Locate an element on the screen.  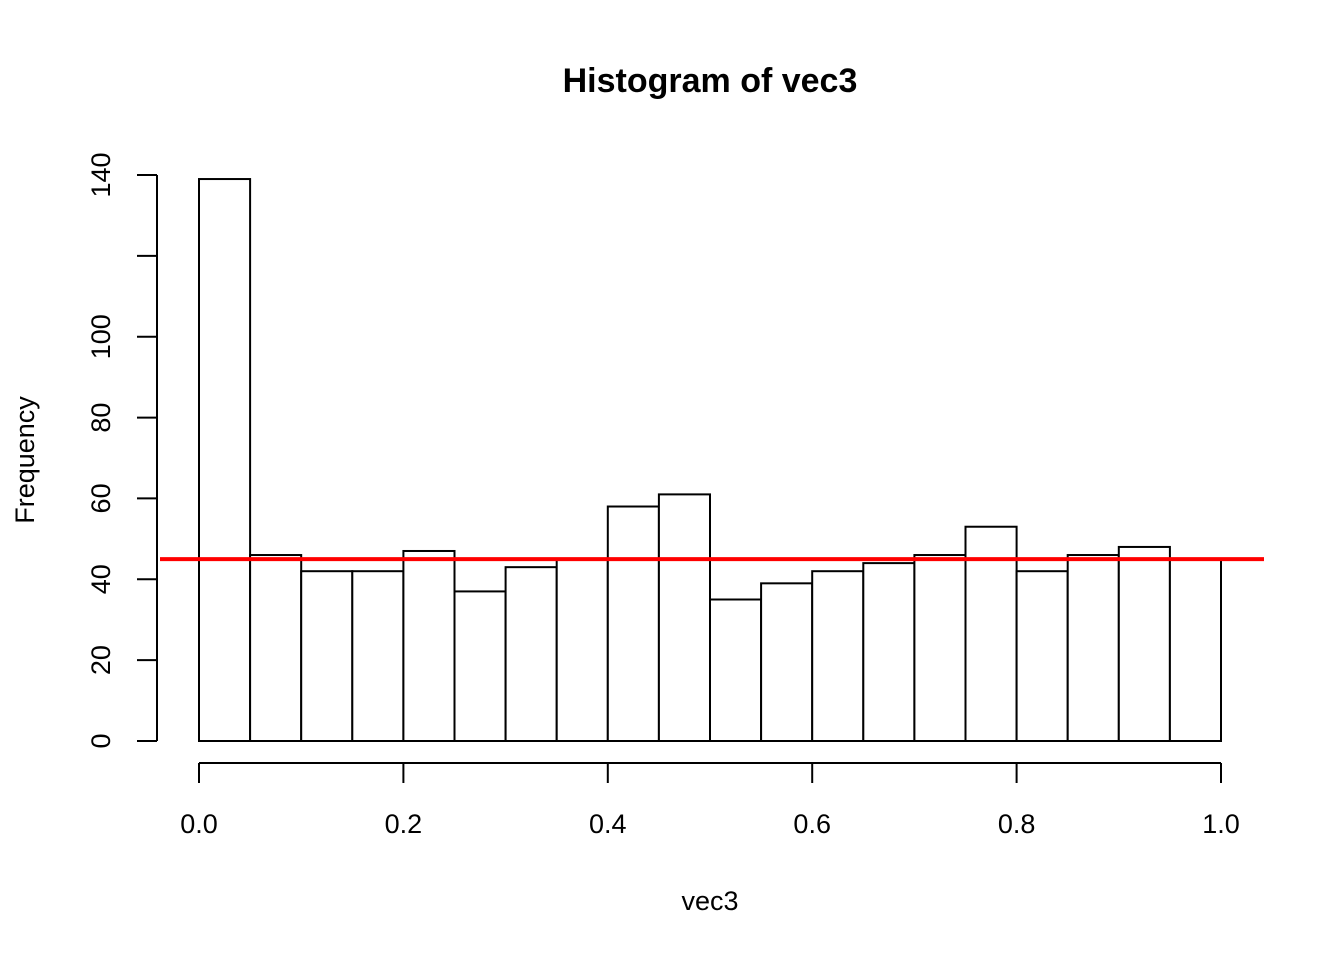
x-tick-label: 0.8 is located at coordinates (1017, 824).